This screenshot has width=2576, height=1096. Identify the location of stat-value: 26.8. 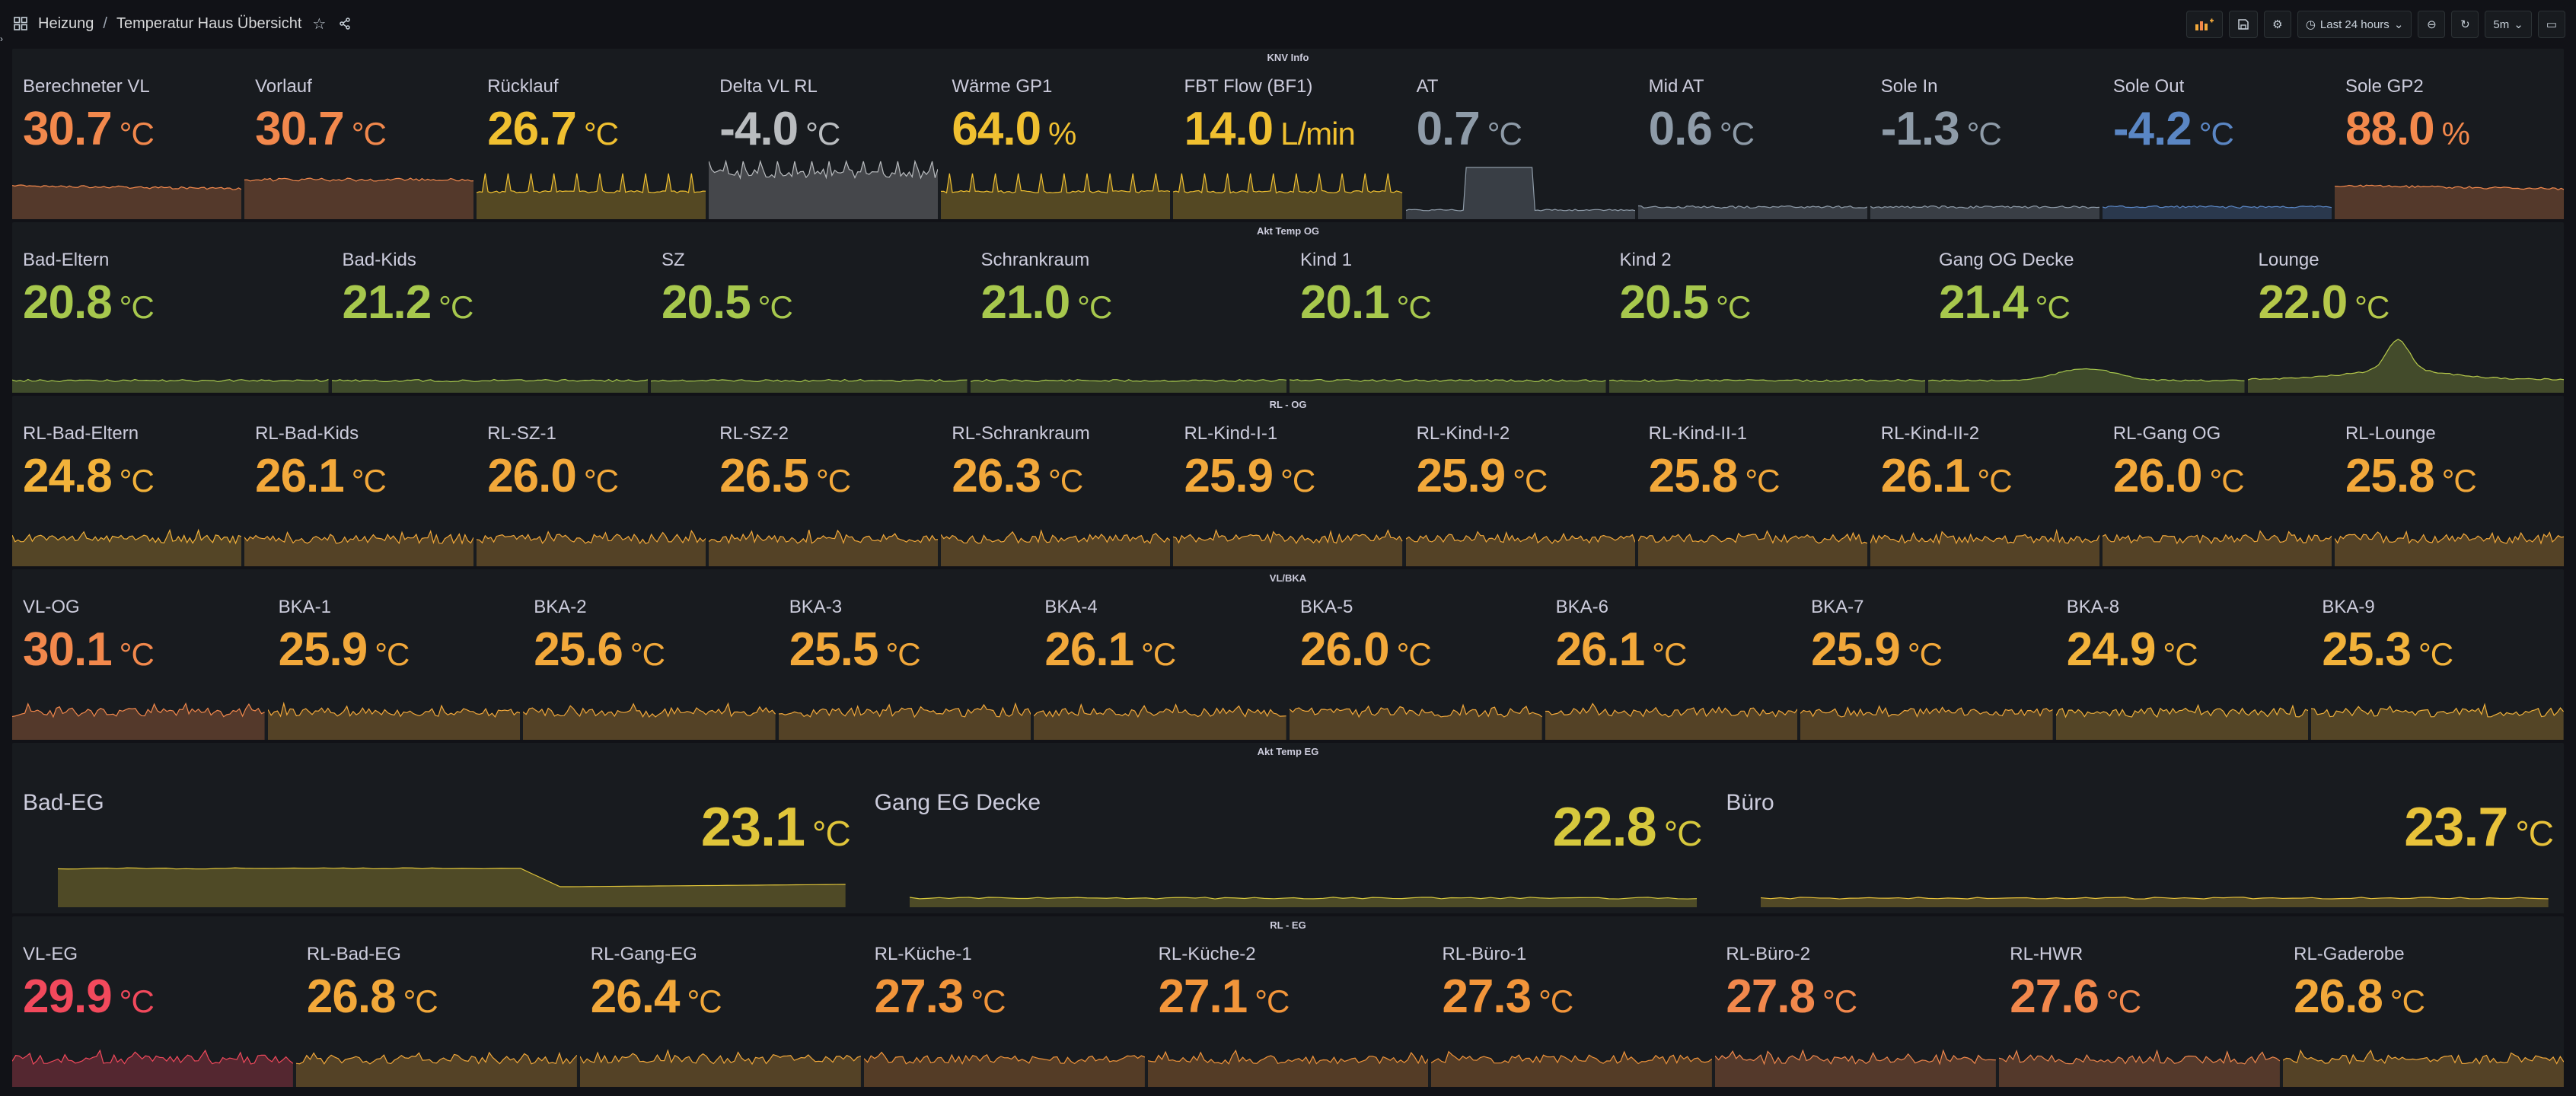
(2339, 996).